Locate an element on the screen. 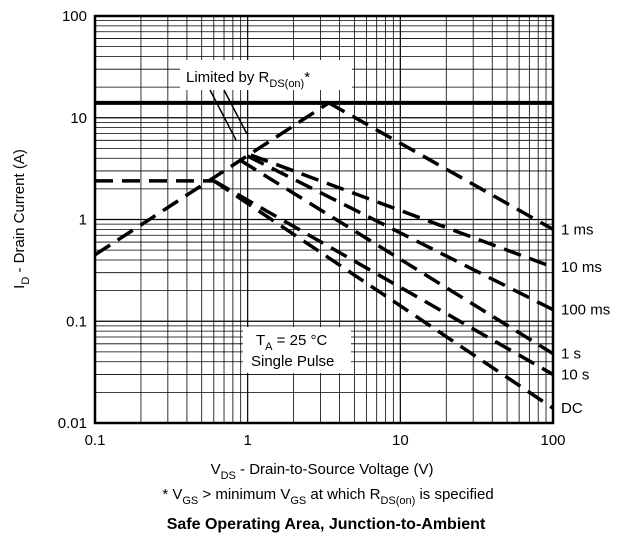 This screenshot has width=621, height=544. series-label-10ms: 10 ms is located at coordinates (581, 267).